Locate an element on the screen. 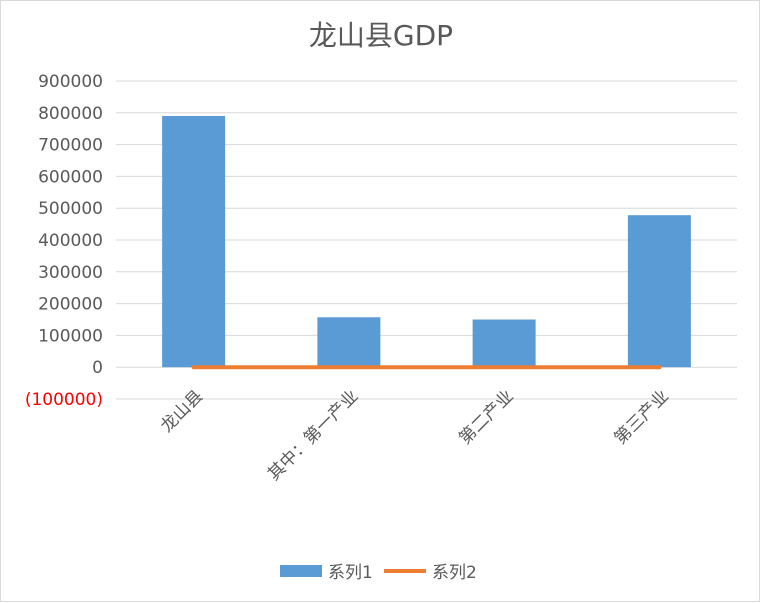 The image size is (760, 603). y-tick-label: 100000 is located at coordinates (70, 336).